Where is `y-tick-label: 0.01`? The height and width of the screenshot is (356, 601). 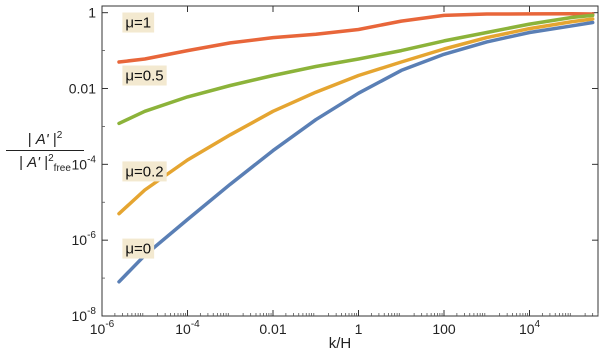 y-tick-label: 0.01 is located at coordinates (82, 89).